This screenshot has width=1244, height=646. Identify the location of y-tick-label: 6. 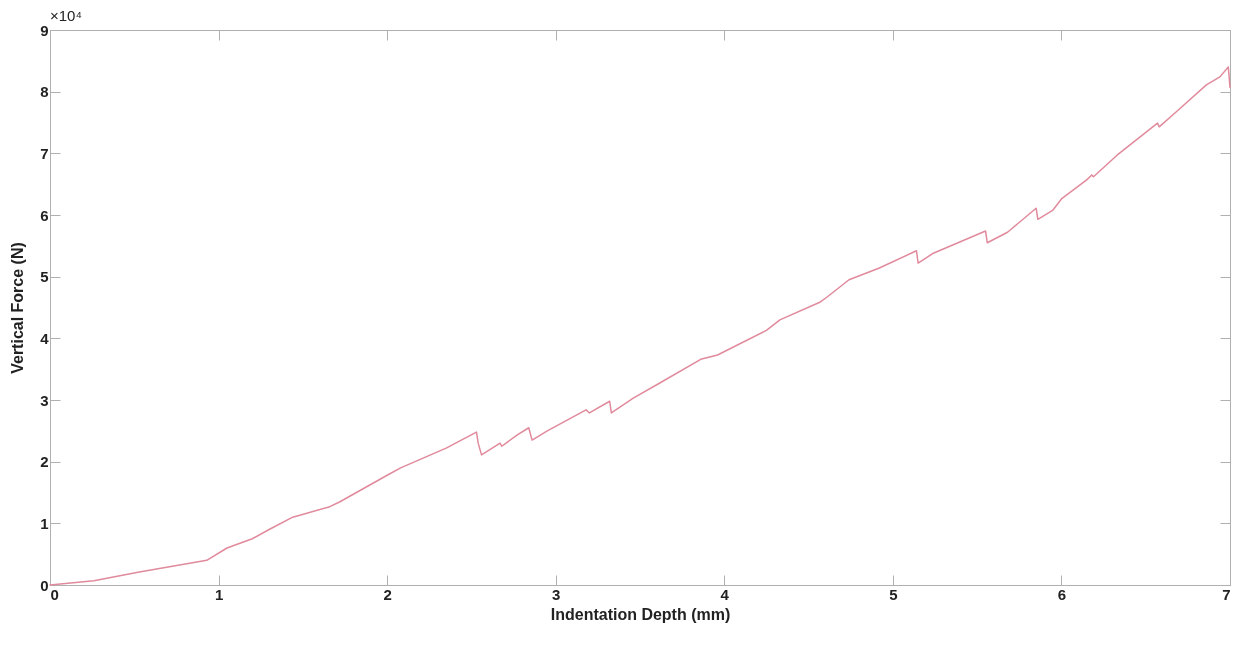
(44, 215).